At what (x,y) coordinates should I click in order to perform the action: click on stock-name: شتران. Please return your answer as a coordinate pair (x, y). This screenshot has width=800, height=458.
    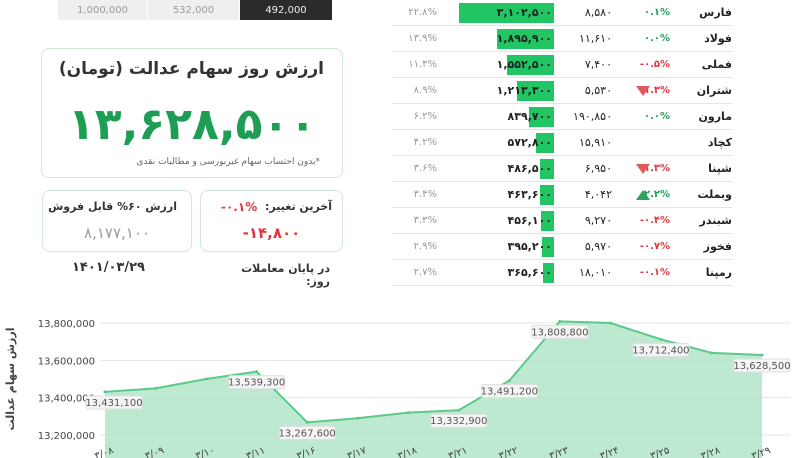
    Looking at the image, I should click on (714, 90).